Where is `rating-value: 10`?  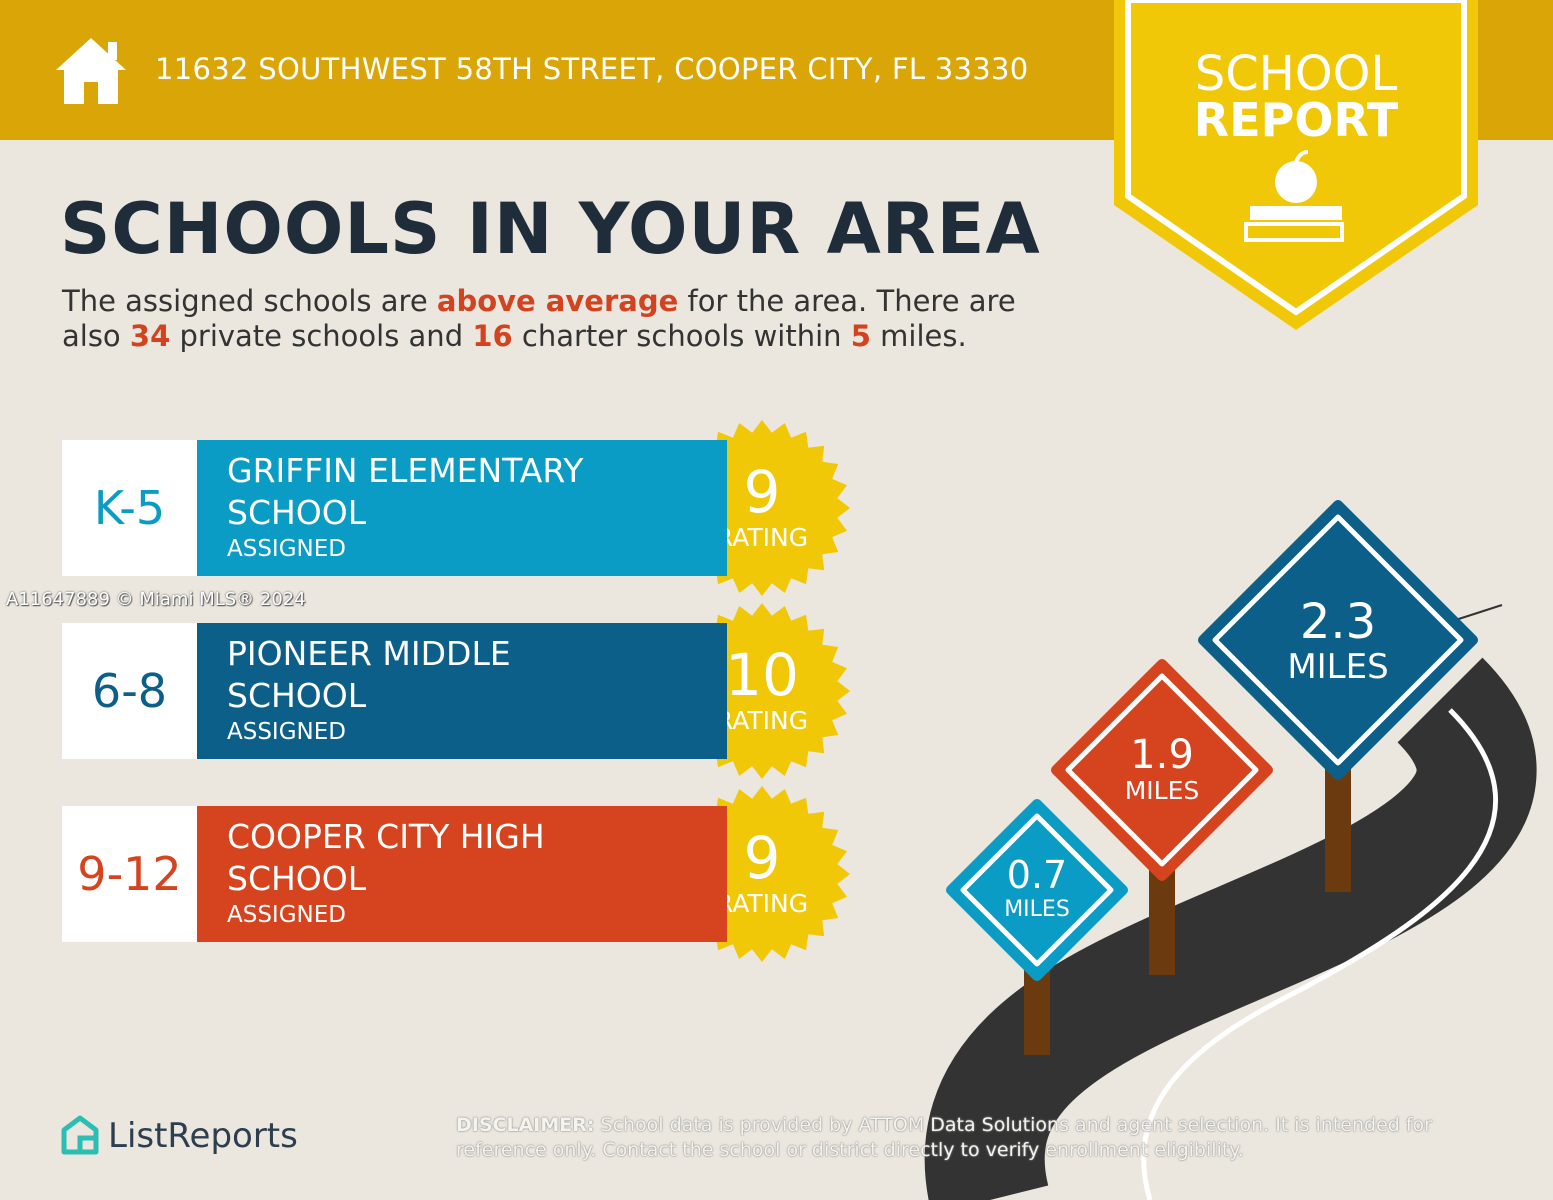 rating-value: 10 is located at coordinates (762, 675).